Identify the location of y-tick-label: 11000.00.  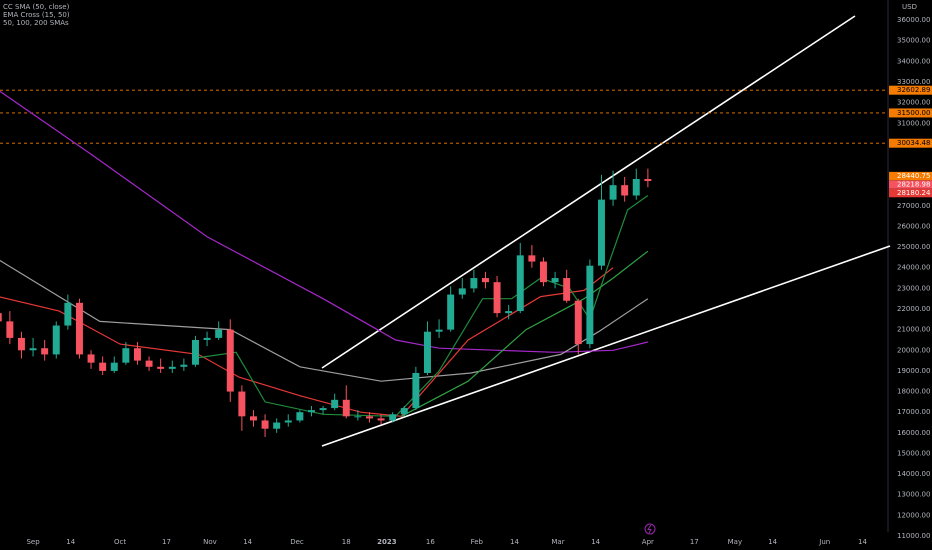
(913, 536).